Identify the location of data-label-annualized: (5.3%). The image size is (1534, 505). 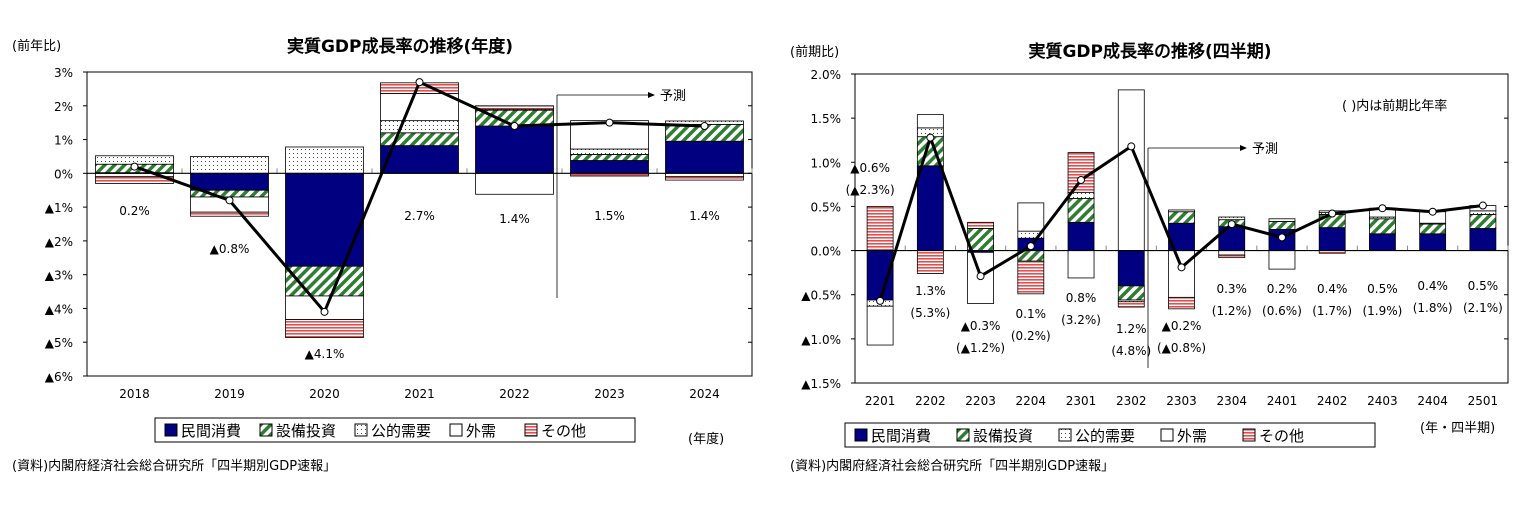
(930, 313).